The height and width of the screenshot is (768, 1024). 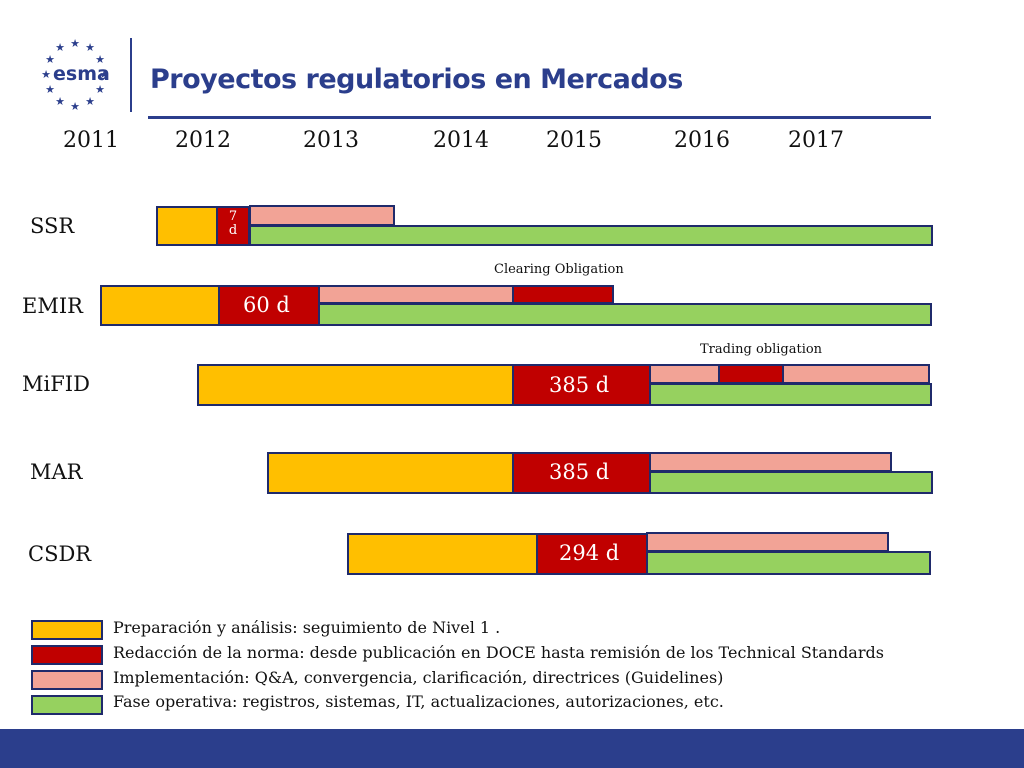 I want to click on page-title: Proyectos regulatorios en Mercados, so click(x=416, y=79).